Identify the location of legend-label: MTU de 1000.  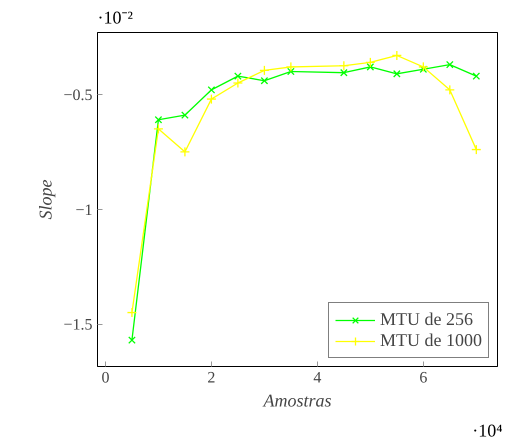
(431, 340).